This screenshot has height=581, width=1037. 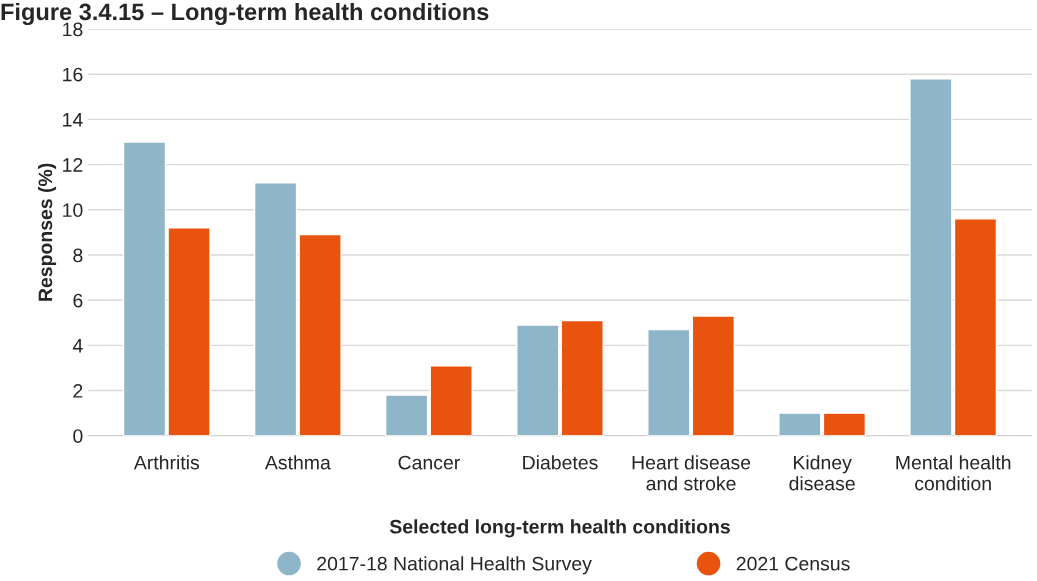 I want to click on y-tick-label: 6, so click(x=78, y=300).